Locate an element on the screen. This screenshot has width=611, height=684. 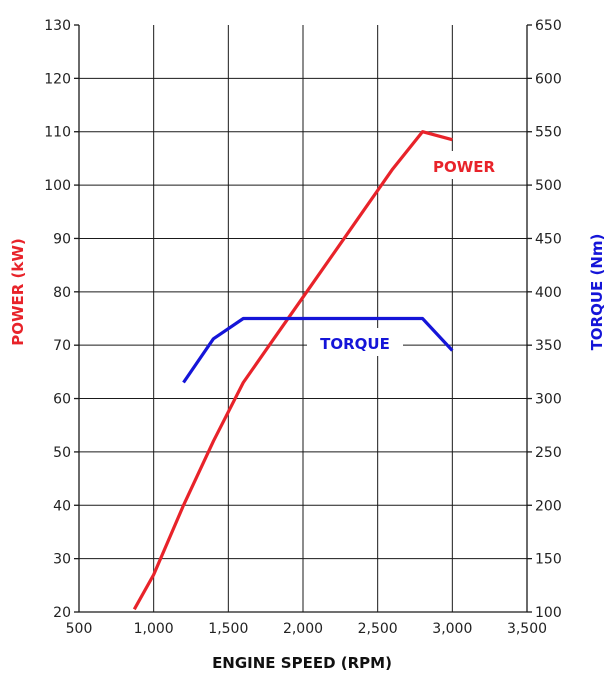
y-right-tick-label: 100 is located at coordinates (548, 613).